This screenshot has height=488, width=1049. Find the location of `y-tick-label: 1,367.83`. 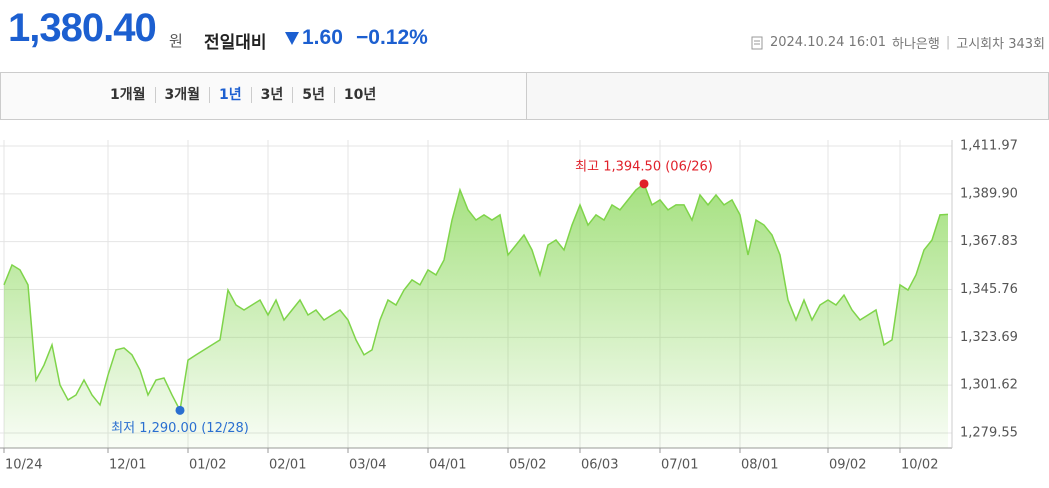

y-tick-label: 1,367.83 is located at coordinates (989, 241).